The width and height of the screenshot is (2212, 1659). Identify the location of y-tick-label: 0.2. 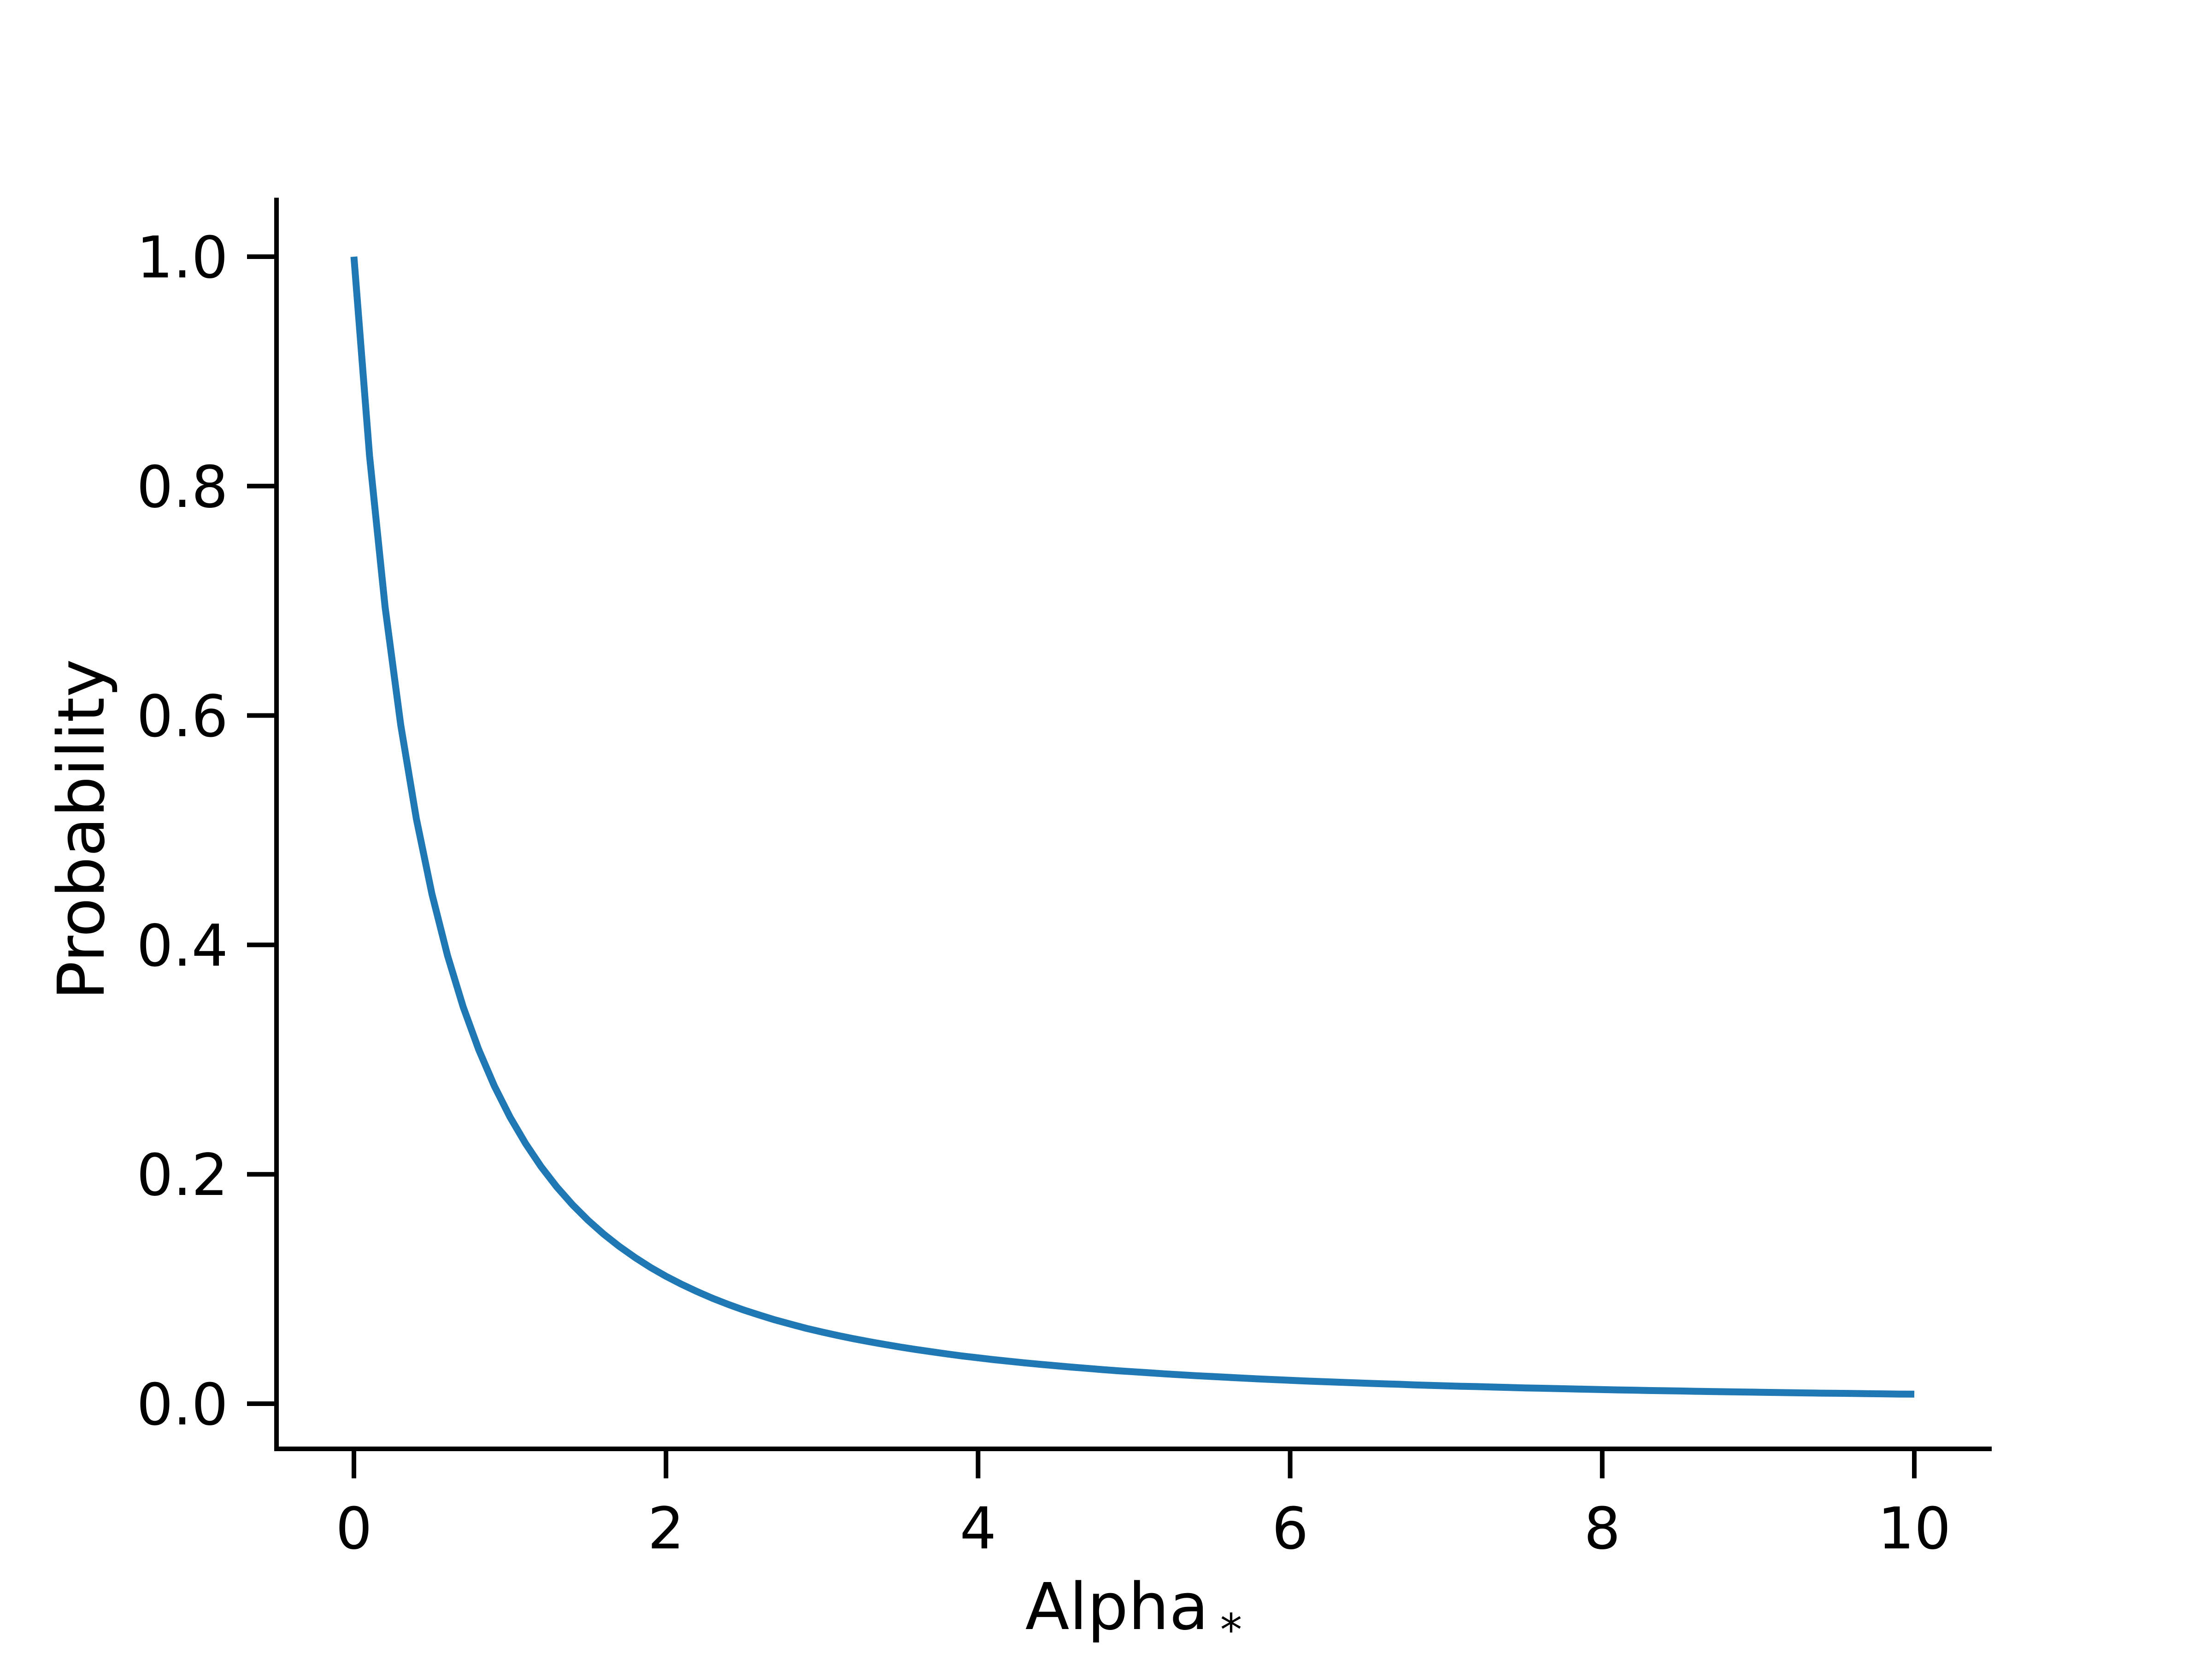
(182, 1175).